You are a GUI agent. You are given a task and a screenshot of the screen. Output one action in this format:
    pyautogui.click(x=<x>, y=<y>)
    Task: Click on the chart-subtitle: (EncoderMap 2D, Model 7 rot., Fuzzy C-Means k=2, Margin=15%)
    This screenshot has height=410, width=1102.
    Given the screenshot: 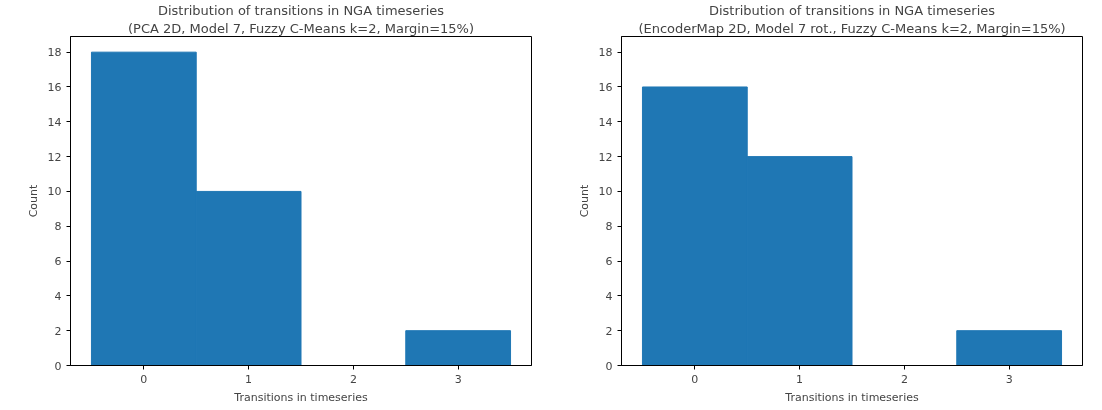 What is the action you would take?
    pyautogui.click(x=852, y=28)
    